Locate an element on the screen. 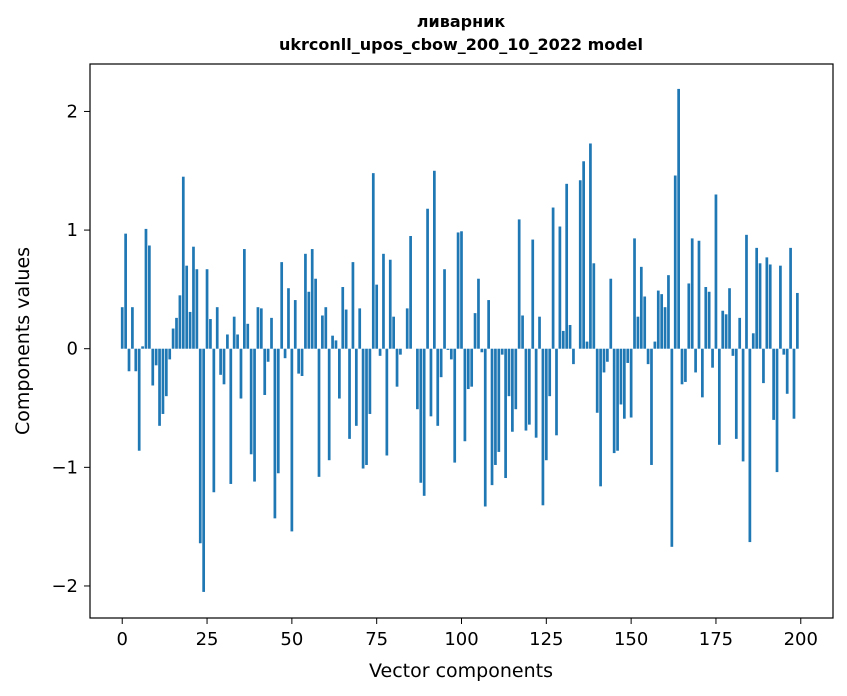 This screenshot has width=847, height=696. y-tick-label: −1 is located at coordinates (64, 467).